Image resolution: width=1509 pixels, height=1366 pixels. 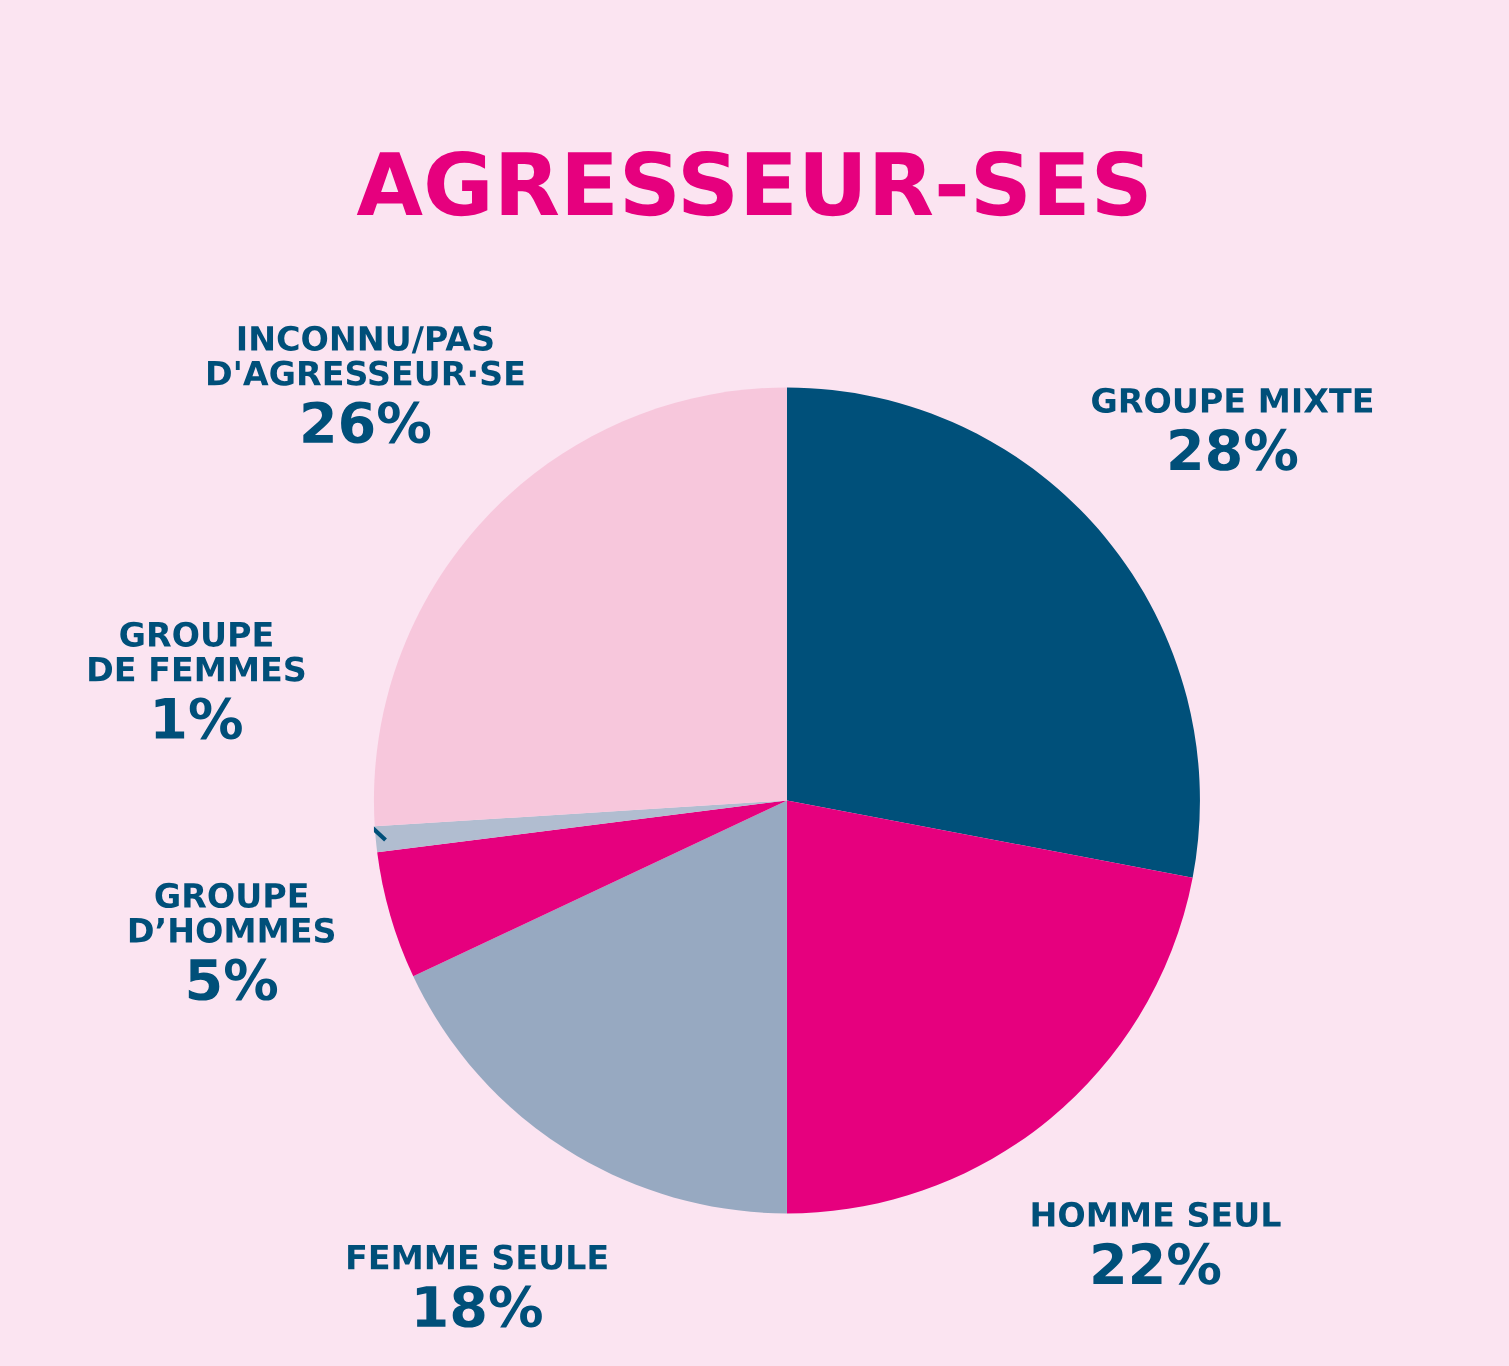 What do you see at coordinates (1157, 1263) in the screenshot?
I see `data-label: 22%` at bounding box center [1157, 1263].